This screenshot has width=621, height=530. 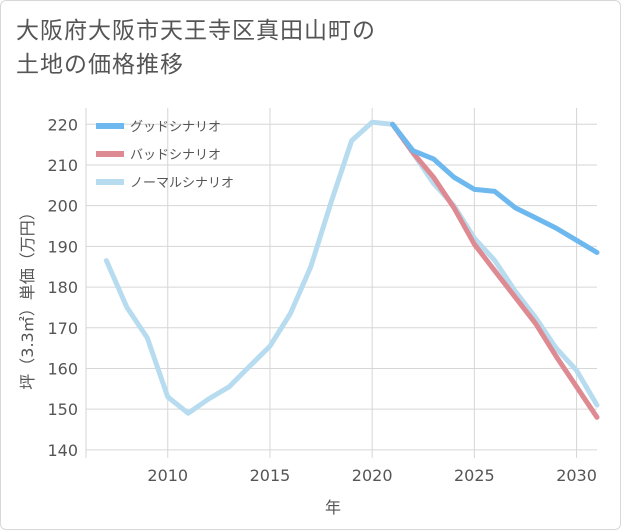 I want to click on chart-title: 大阪府大阪市天王寺区真田山町の 土地の価格推移, so click(x=196, y=48).